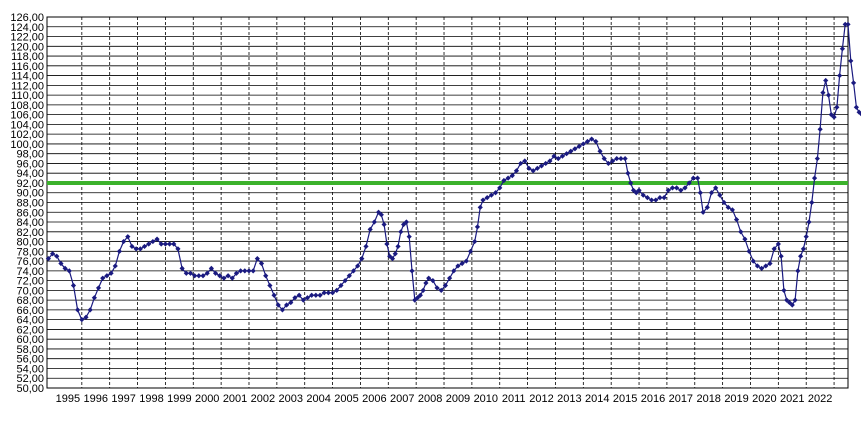  What do you see at coordinates (27, 125) in the screenshot?
I see `y-tick-label: 104,00` at bounding box center [27, 125].